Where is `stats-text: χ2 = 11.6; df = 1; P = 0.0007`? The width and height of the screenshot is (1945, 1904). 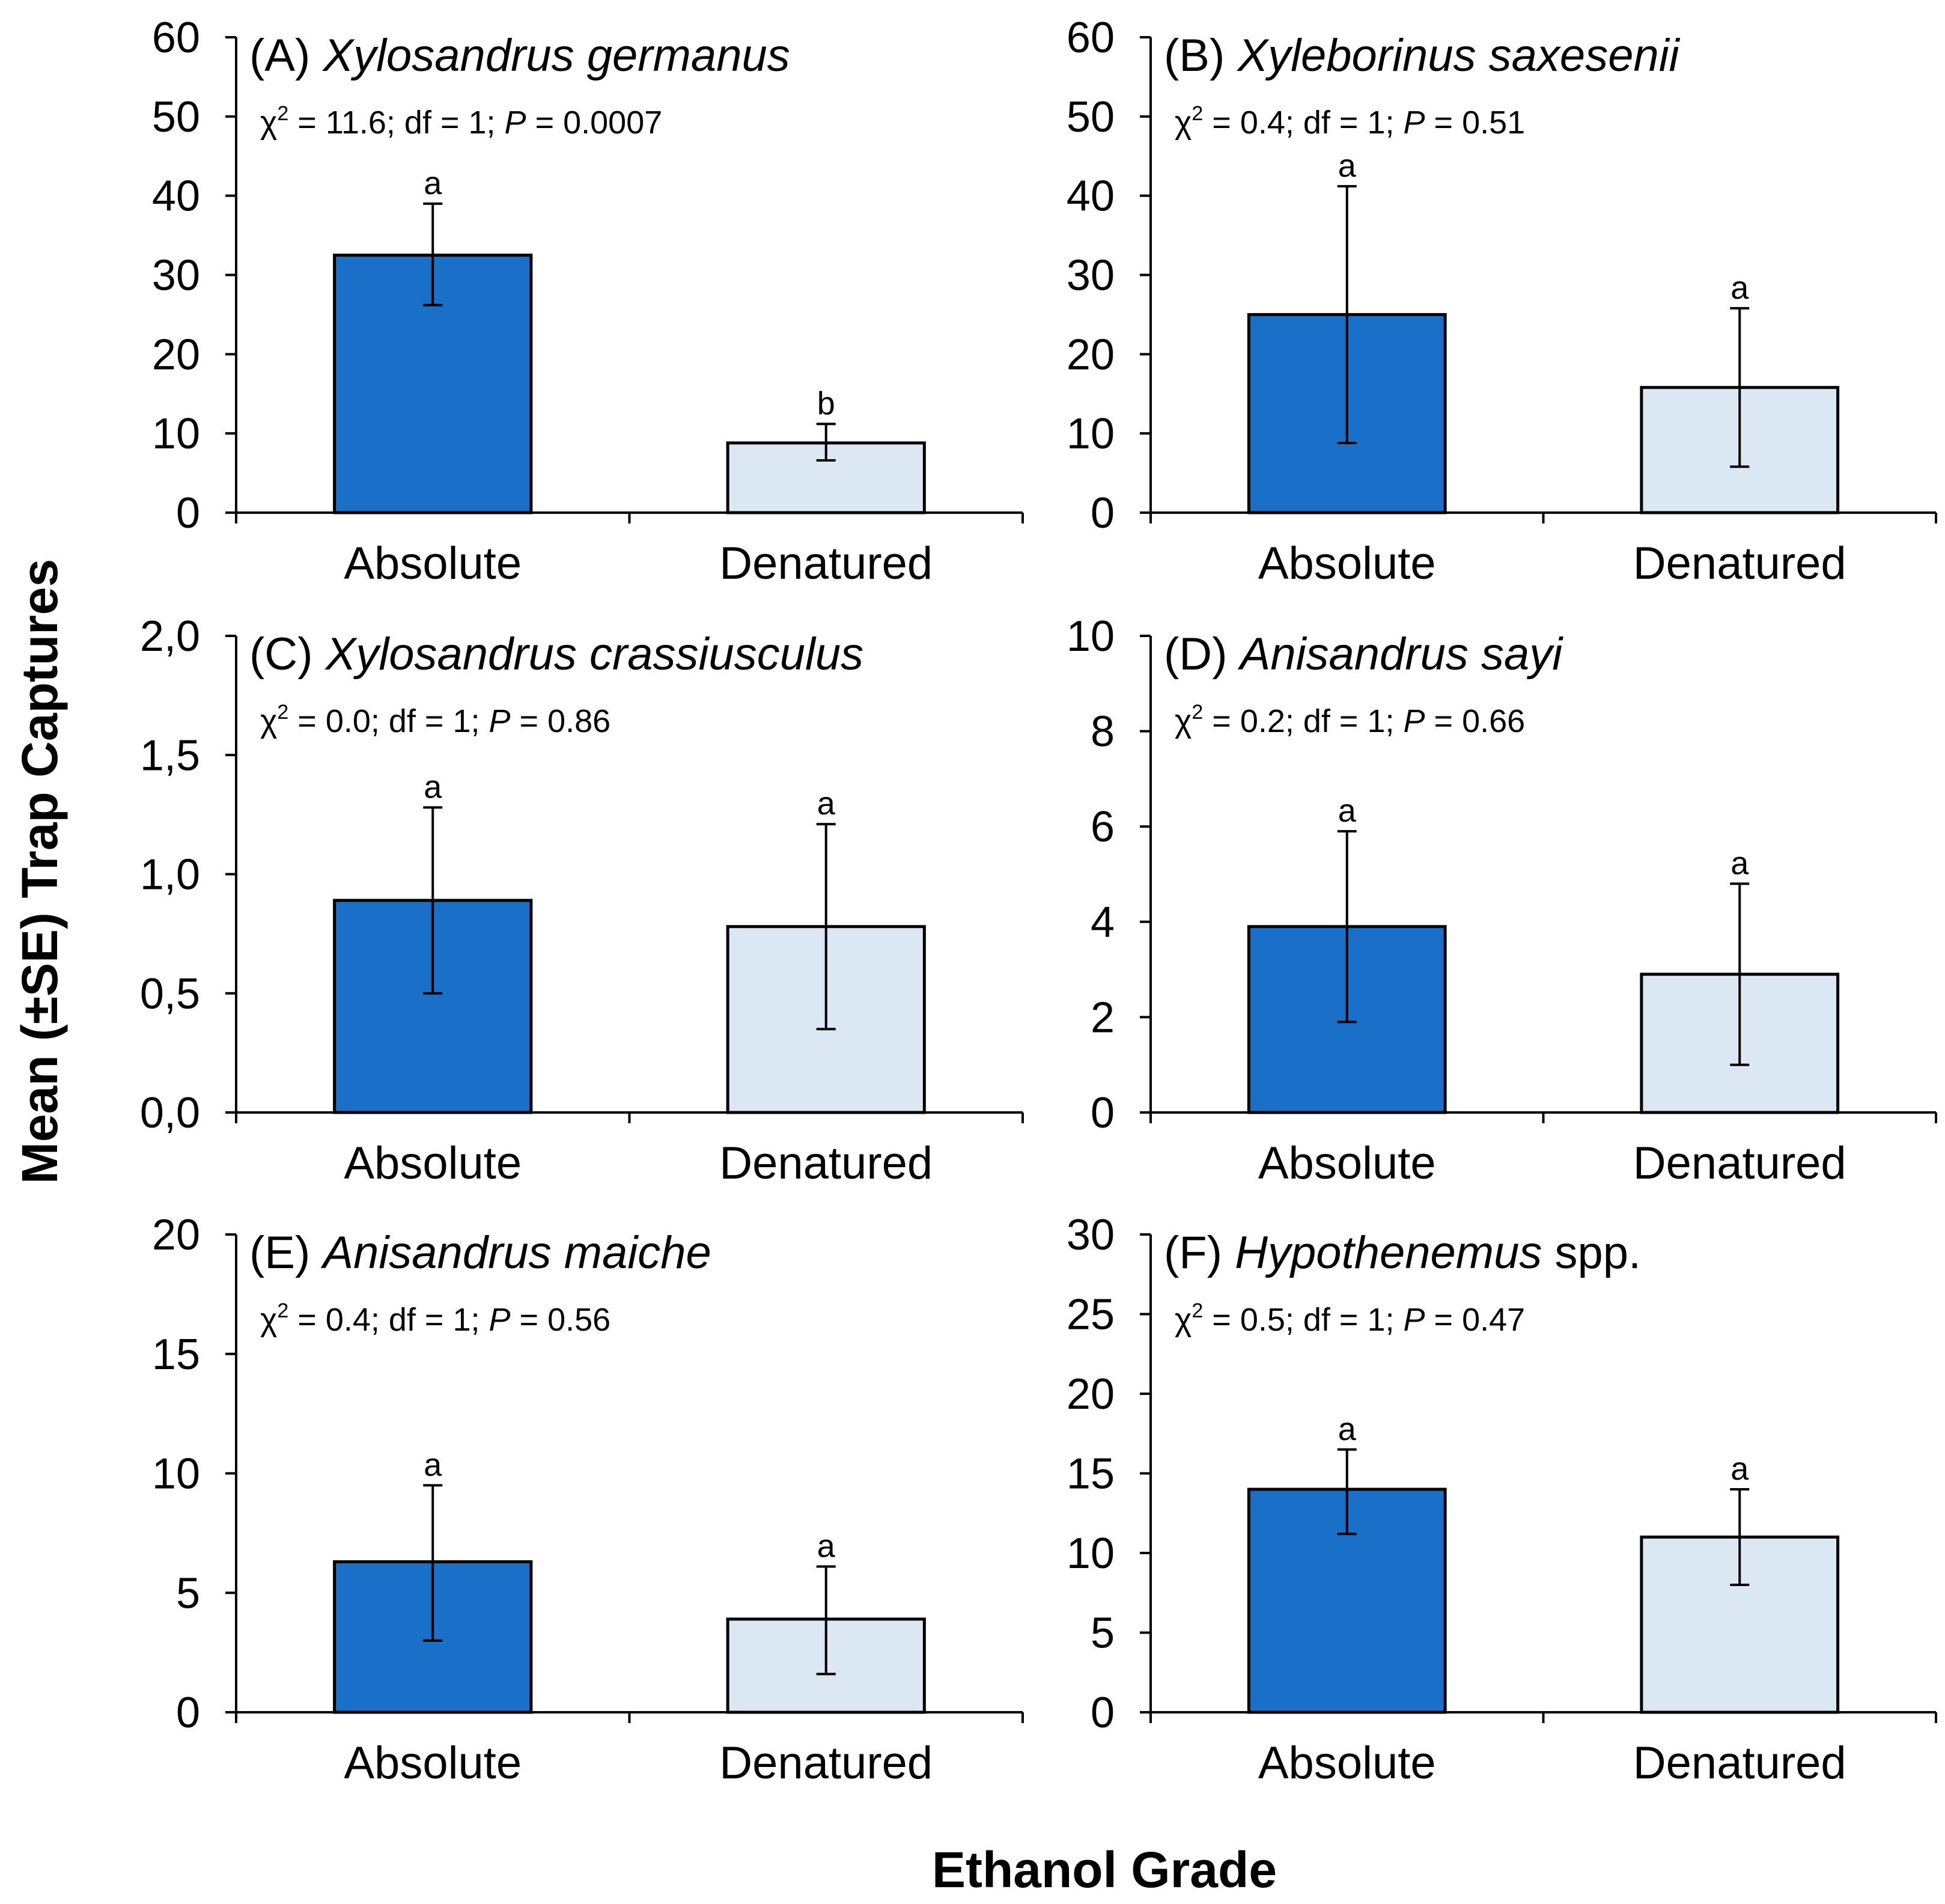
stats-text: χ2 = 11.6; df = 1; P = 0.0007 is located at coordinates (461, 122).